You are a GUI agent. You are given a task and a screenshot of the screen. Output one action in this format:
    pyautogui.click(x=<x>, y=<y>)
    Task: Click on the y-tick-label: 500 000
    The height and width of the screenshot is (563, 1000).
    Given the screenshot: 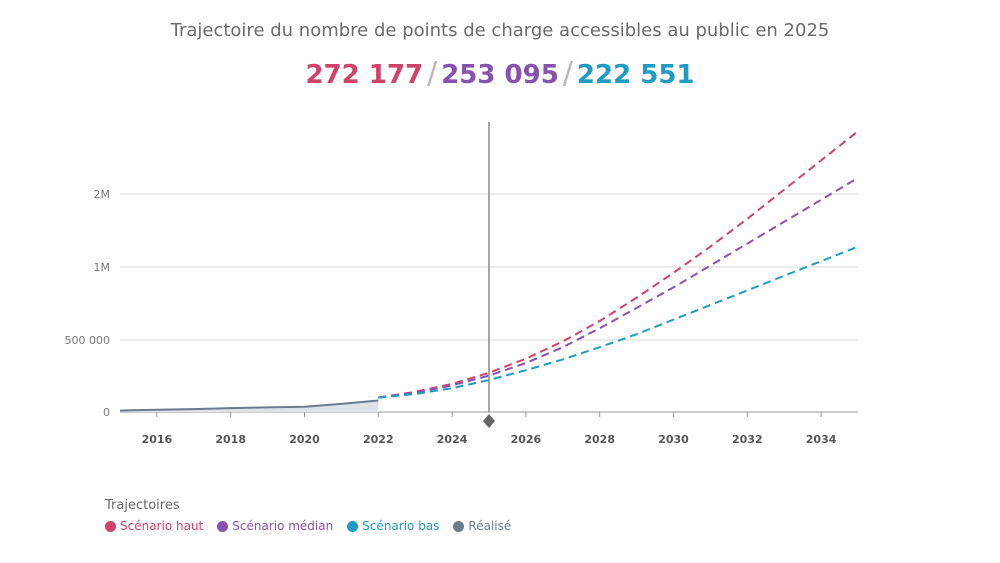 What is the action you would take?
    pyautogui.click(x=88, y=340)
    